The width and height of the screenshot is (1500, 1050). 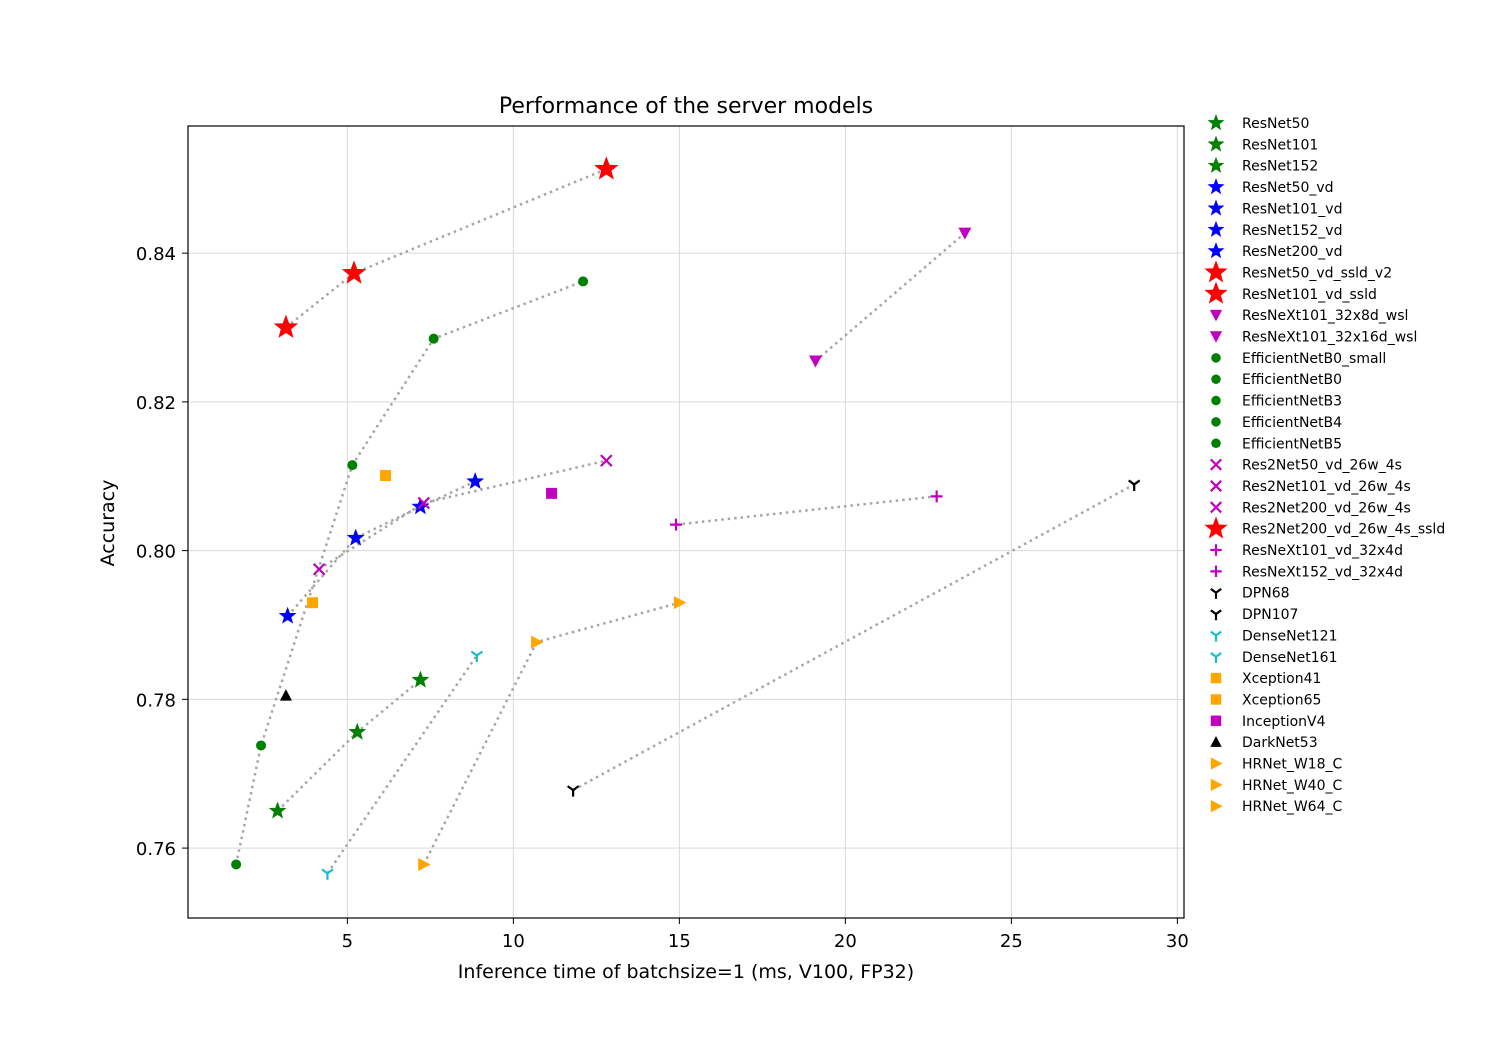 I want to click on legend-label: ResNet101_vd, so click(x=1292, y=209).